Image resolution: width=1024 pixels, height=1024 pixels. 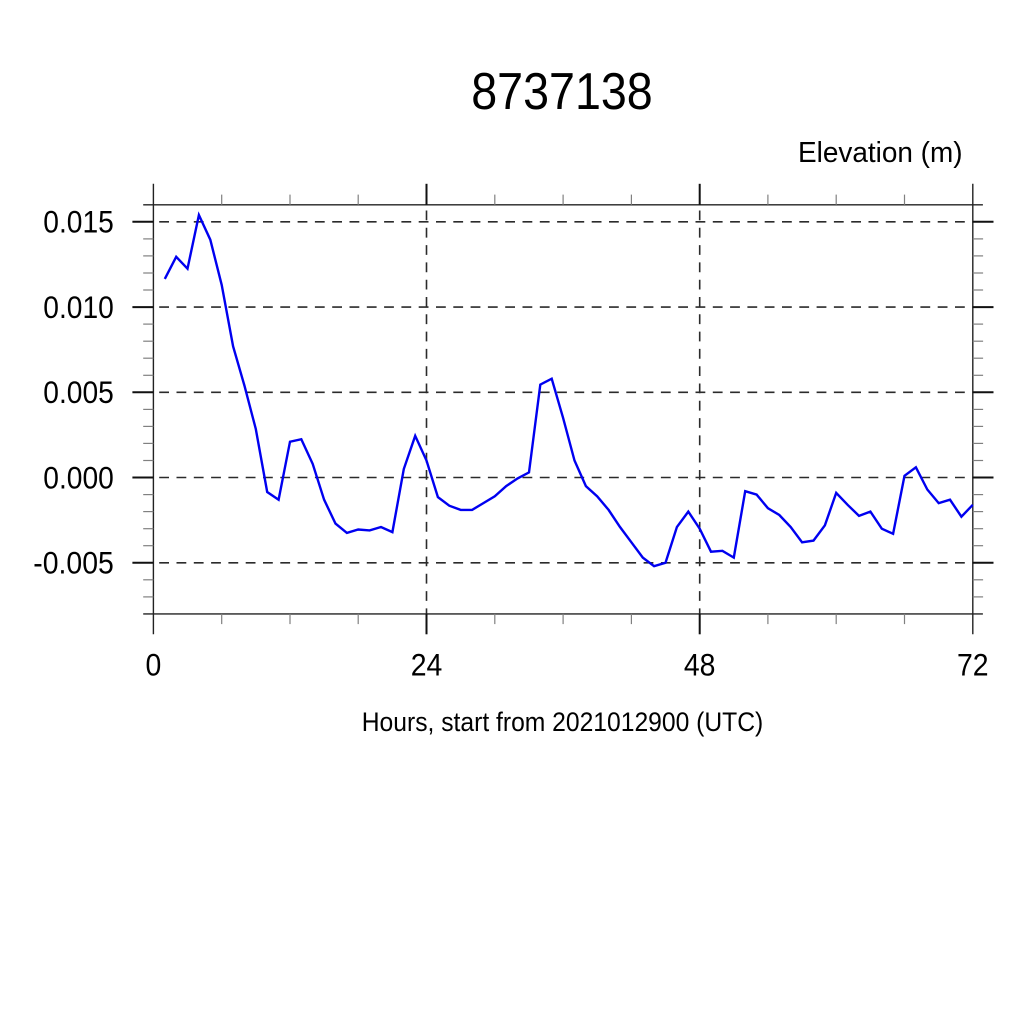 What do you see at coordinates (562, 92) in the screenshot?
I see `svg-text: 8737138` at bounding box center [562, 92].